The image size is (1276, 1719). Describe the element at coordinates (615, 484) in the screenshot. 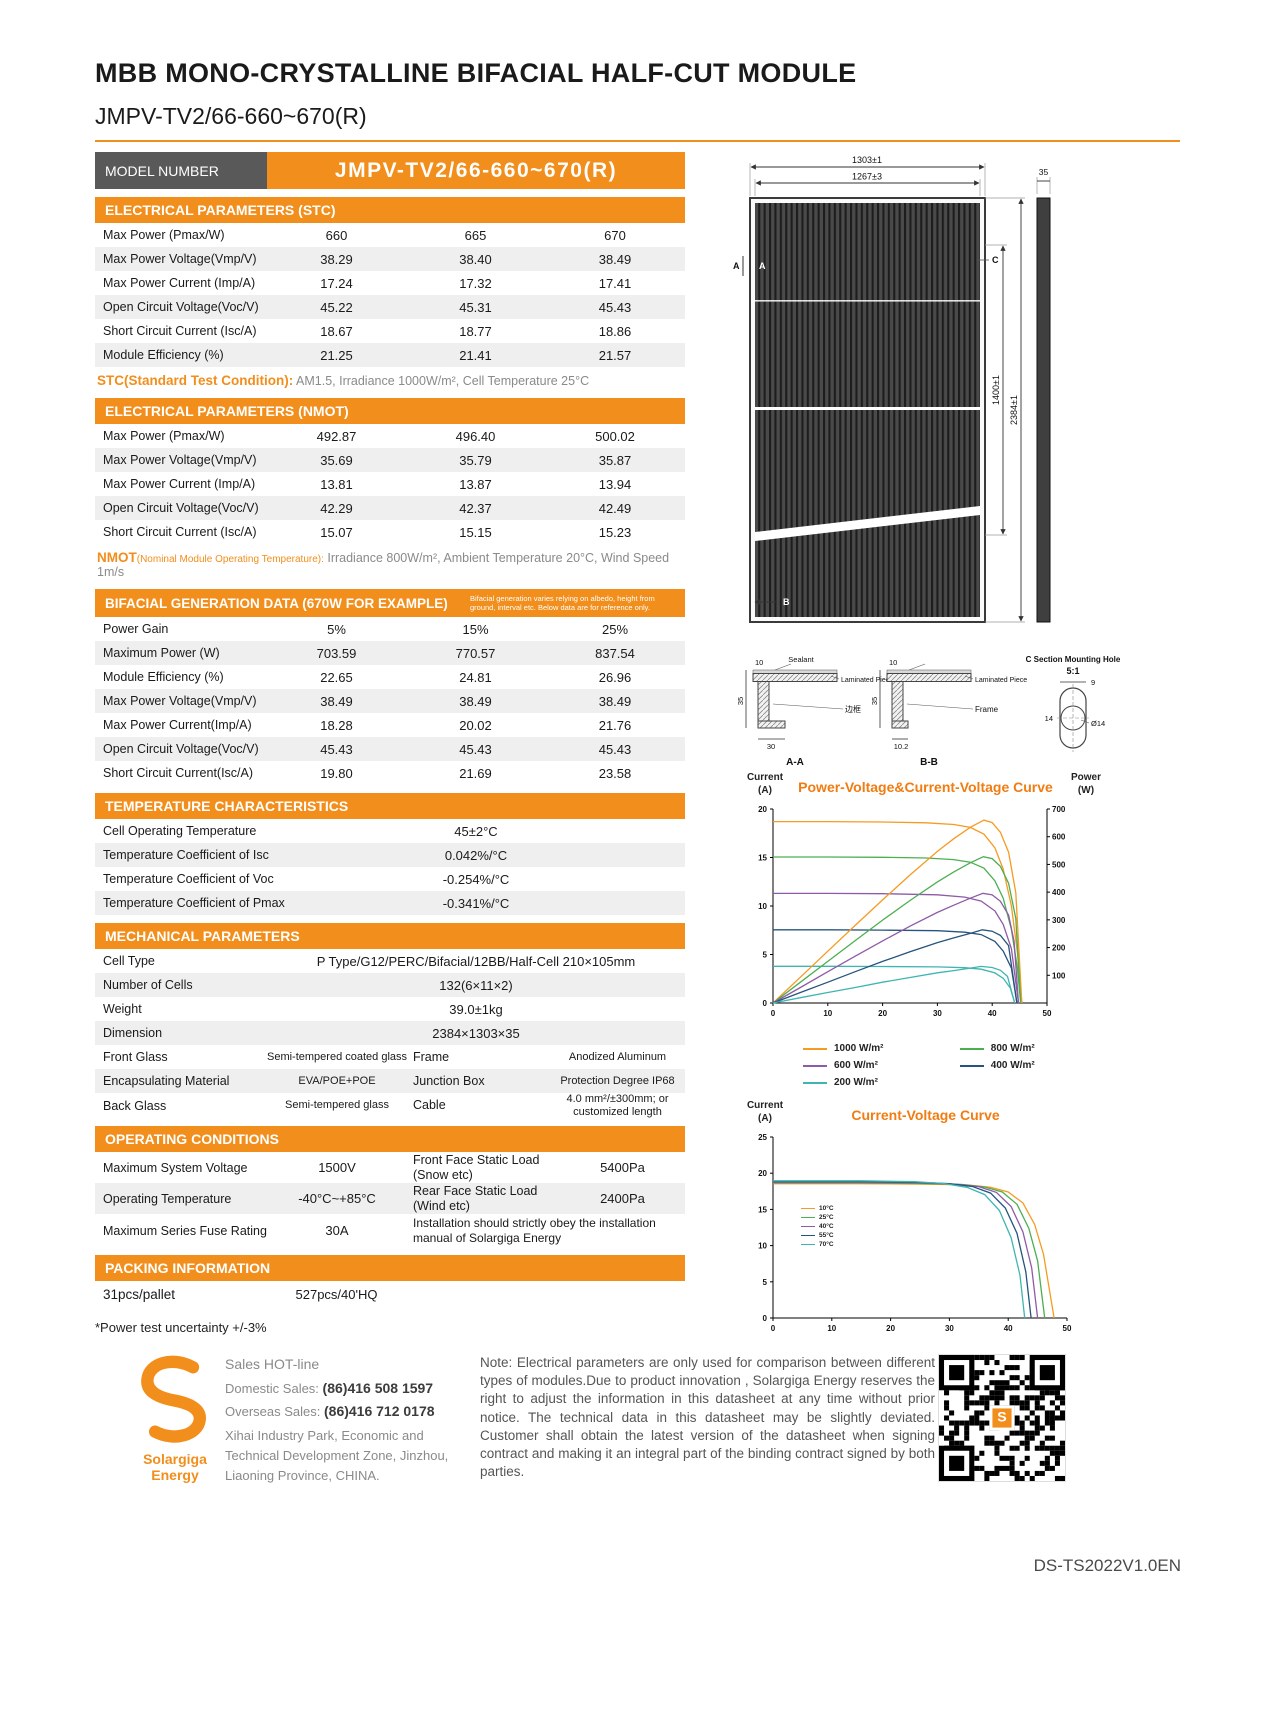

I see `param-value: 13.94` at that location.